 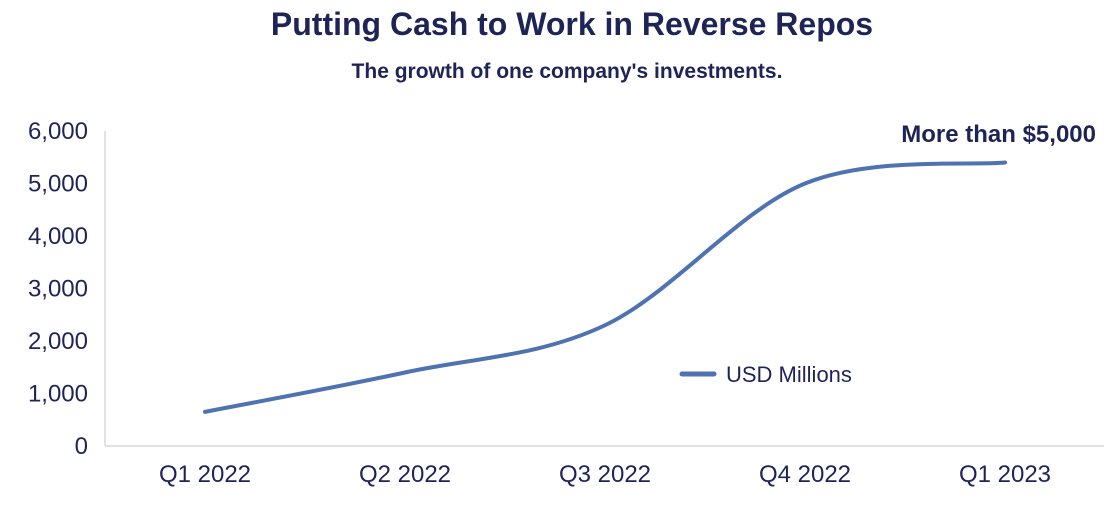 What do you see at coordinates (998, 134) in the screenshot?
I see `annotation-label: More than $5,000` at bounding box center [998, 134].